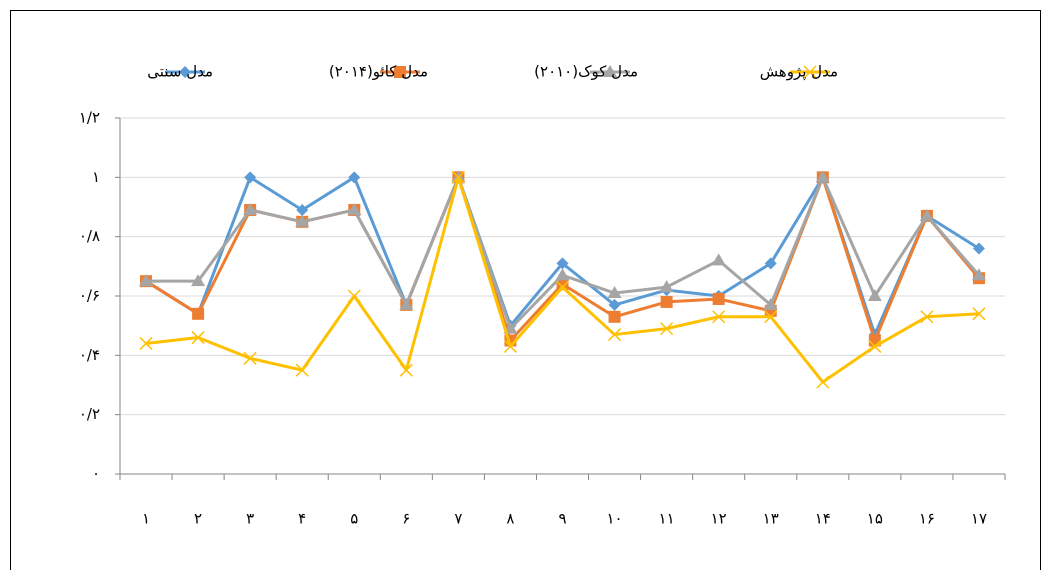 The image size is (1051, 570). What do you see at coordinates (89, 355) in the screenshot?
I see `y-tick-label: ۰/۴` at bounding box center [89, 355].